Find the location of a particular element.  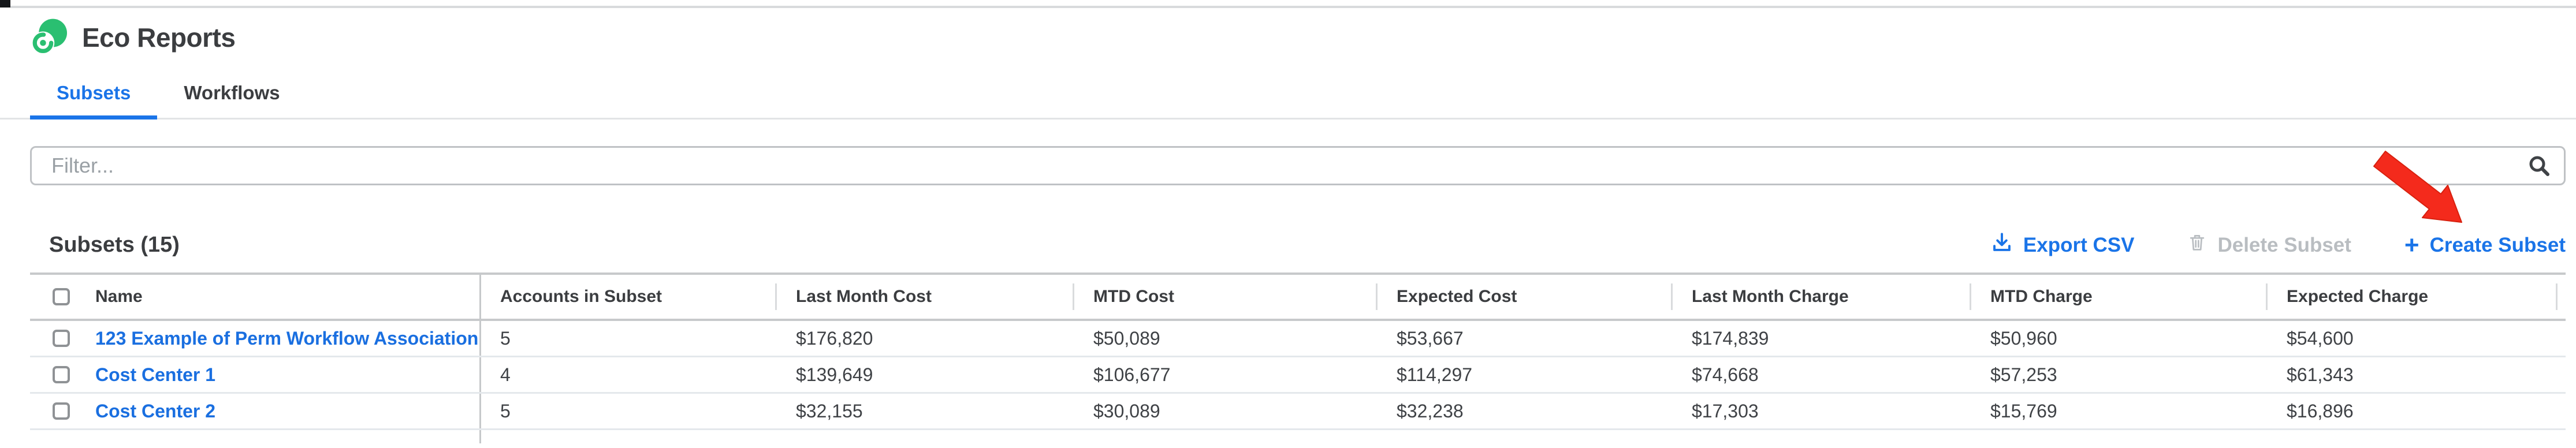

cell-expected-charge: $16,896 is located at coordinates (2320, 410).